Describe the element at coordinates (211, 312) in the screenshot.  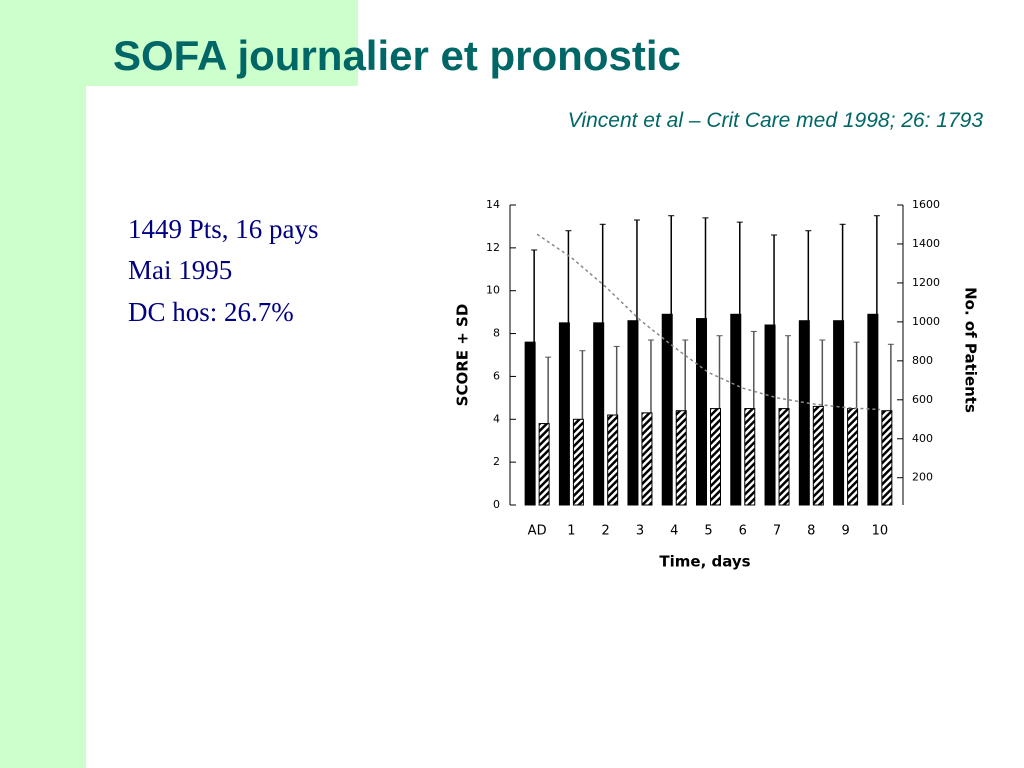
I see `note: DC hos: 26.7%` at that location.